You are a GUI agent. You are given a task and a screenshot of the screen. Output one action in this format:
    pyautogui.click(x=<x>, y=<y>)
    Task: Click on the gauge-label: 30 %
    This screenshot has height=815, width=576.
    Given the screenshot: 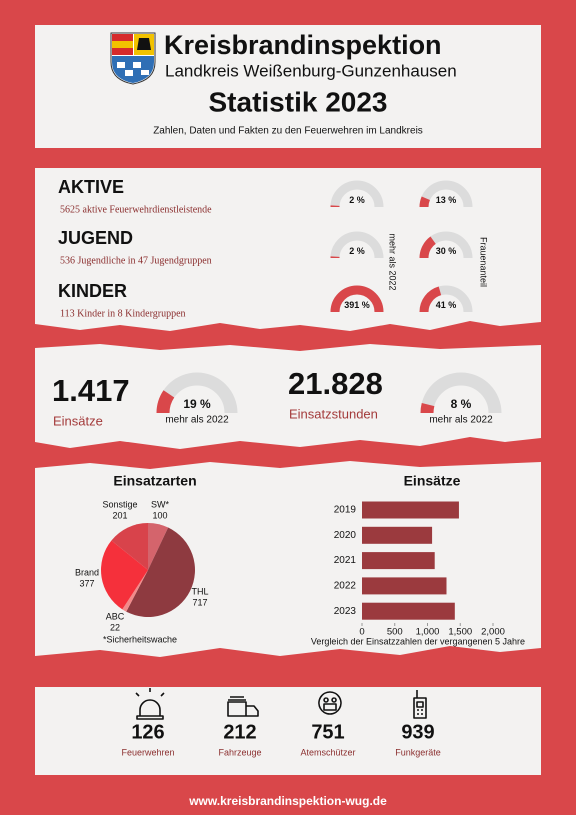 What is the action you would take?
    pyautogui.click(x=446, y=251)
    